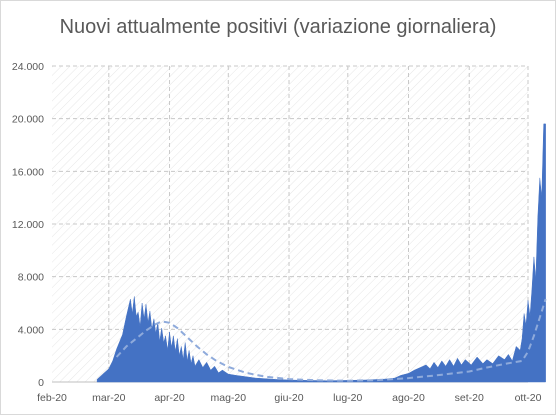 This screenshot has height=415, width=556. What do you see at coordinates (469, 398) in the screenshot?
I see `x-tick-label: set-20` at bounding box center [469, 398].